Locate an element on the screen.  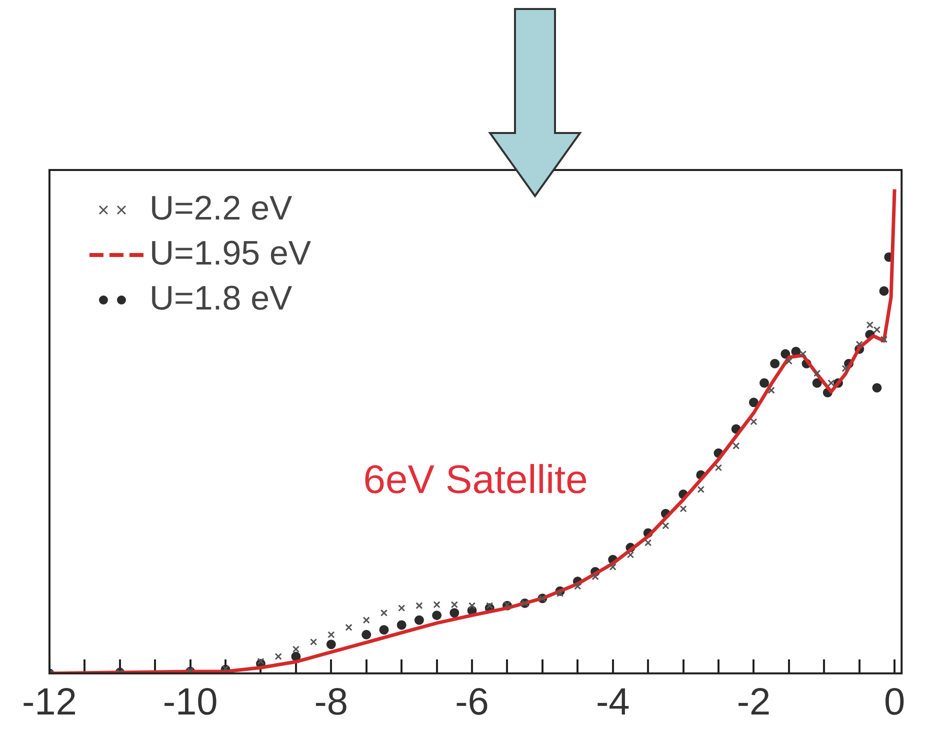
x-tick-label: -2 is located at coordinates (753, 703).